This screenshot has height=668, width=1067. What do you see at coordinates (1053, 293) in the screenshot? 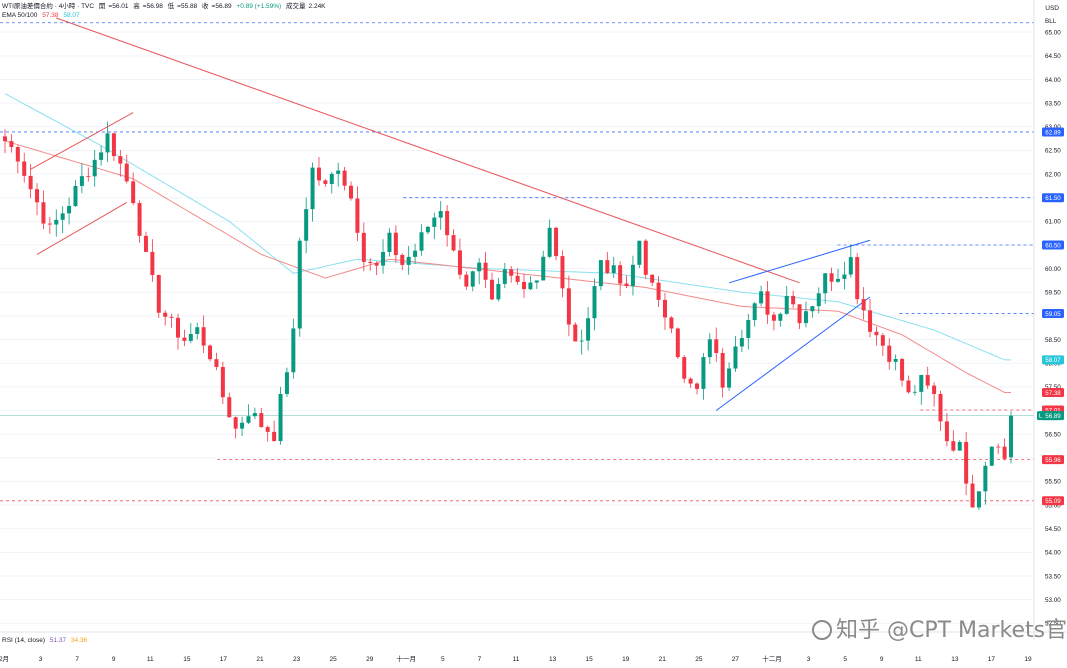
I see `price-tick-label: 59.50` at bounding box center [1053, 293].